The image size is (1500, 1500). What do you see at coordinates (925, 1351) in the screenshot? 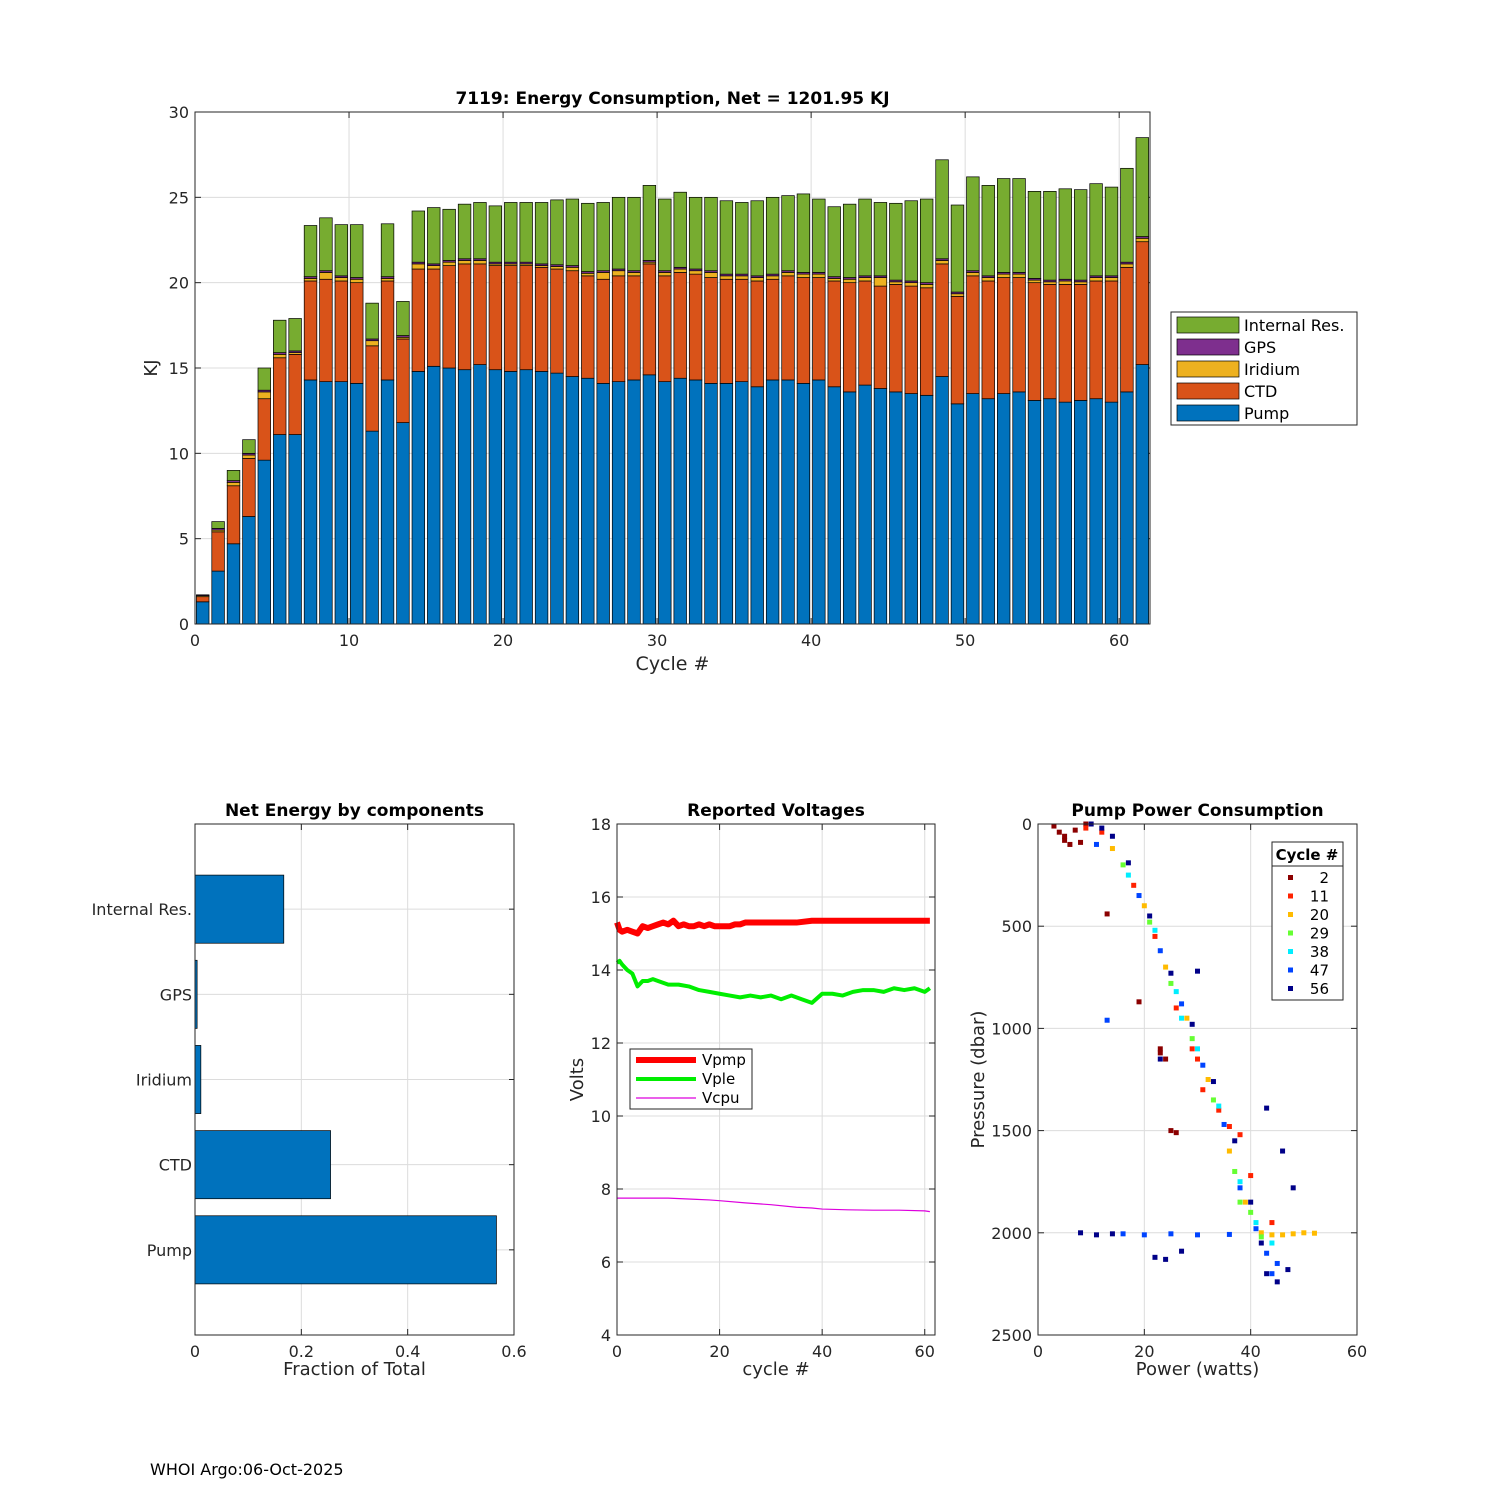
I see `voltages-xtick-label: 60` at bounding box center [925, 1351].